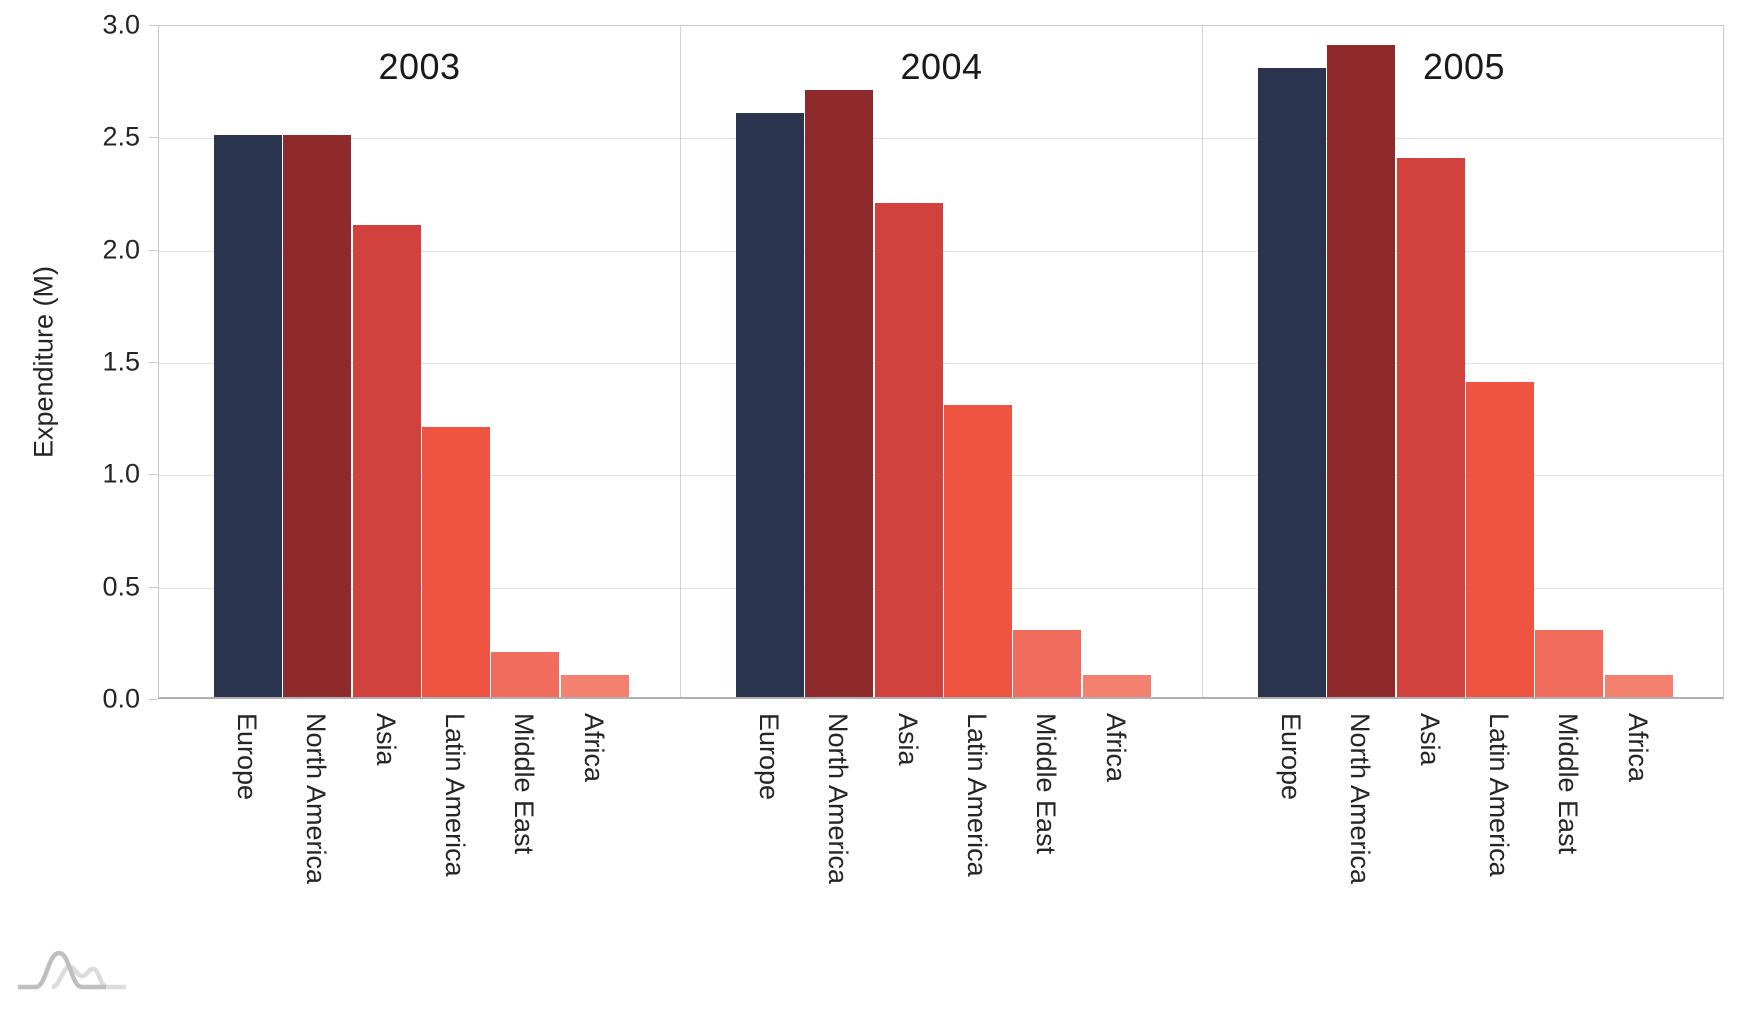  What do you see at coordinates (419, 66) in the screenshot?
I see `facet-title-2003: 2003` at bounding box center [419, 66].